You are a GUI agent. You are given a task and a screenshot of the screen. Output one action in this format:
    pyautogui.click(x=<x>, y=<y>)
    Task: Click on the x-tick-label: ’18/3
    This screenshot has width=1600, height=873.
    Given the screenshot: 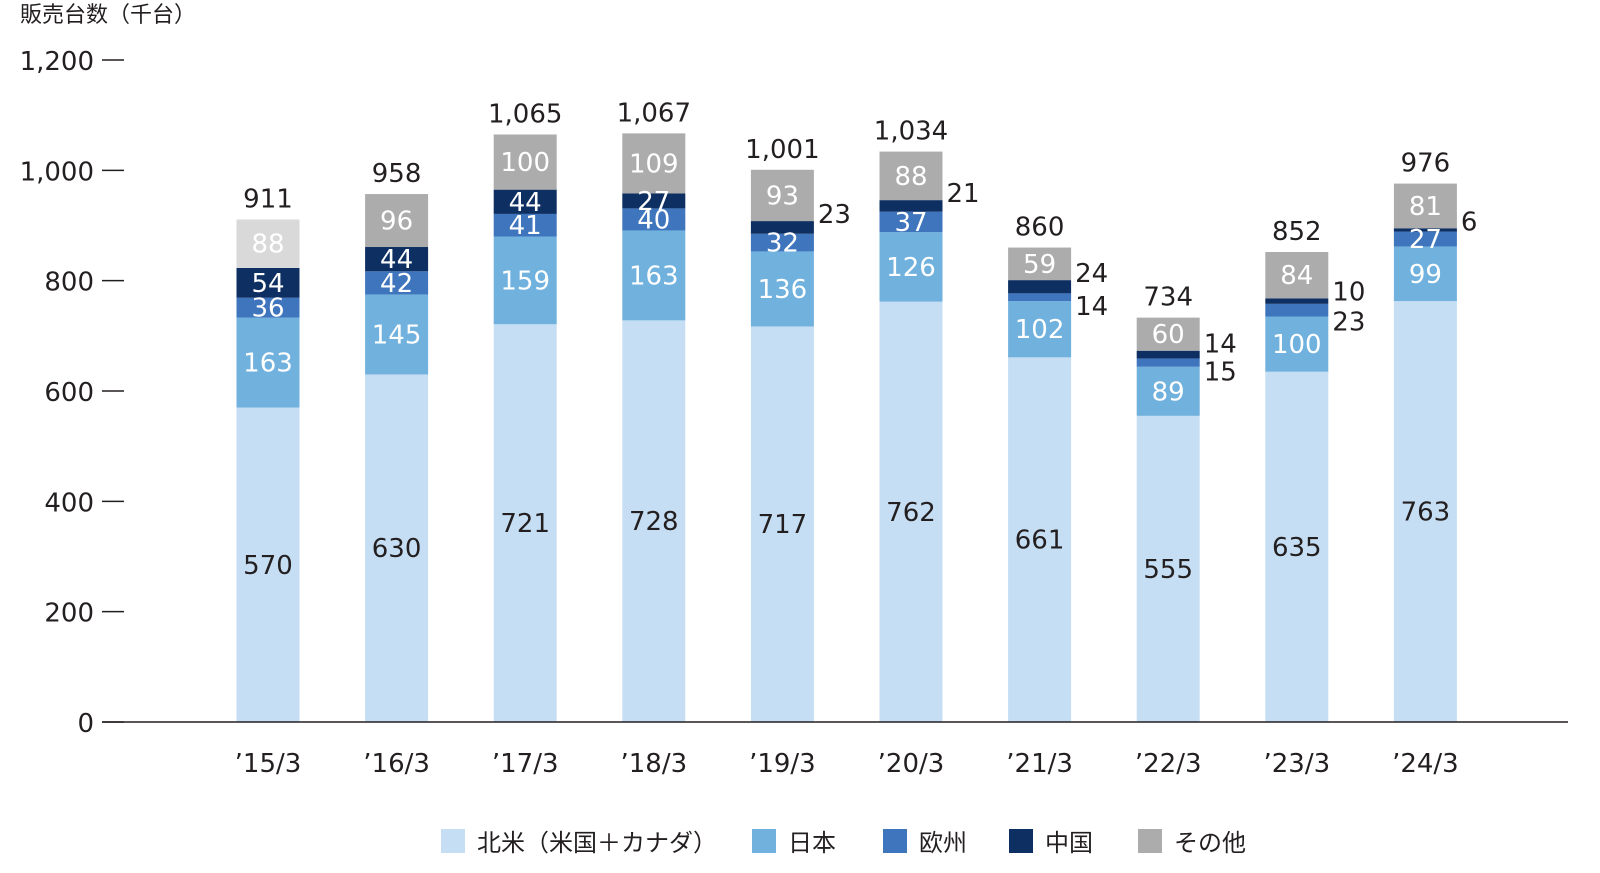 What is the action you would take?
    pyautogui.click(x=653, y=764)
    